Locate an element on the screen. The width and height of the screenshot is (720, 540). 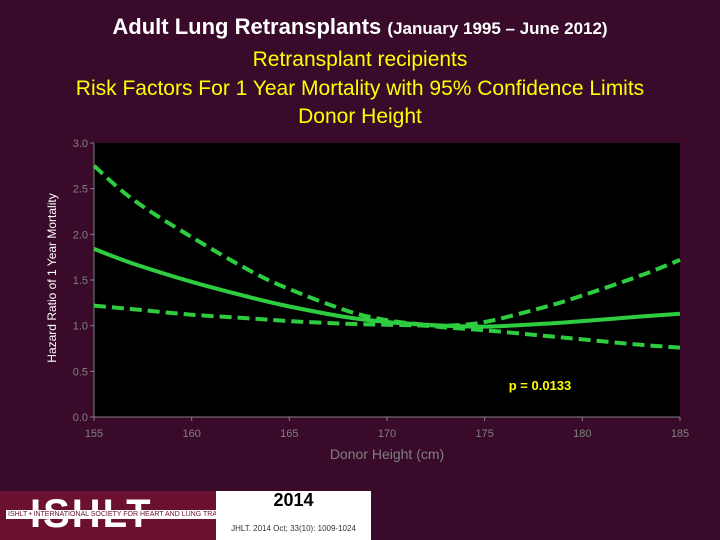
citation-year: 2014 is located at coordinates (293, 500).